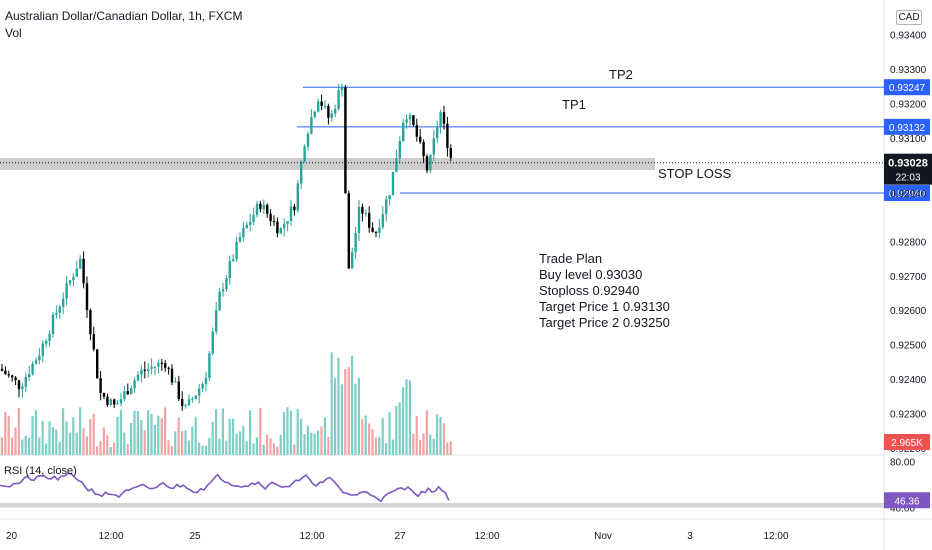  I want to click on volume-value-tag, so click(907, 442).